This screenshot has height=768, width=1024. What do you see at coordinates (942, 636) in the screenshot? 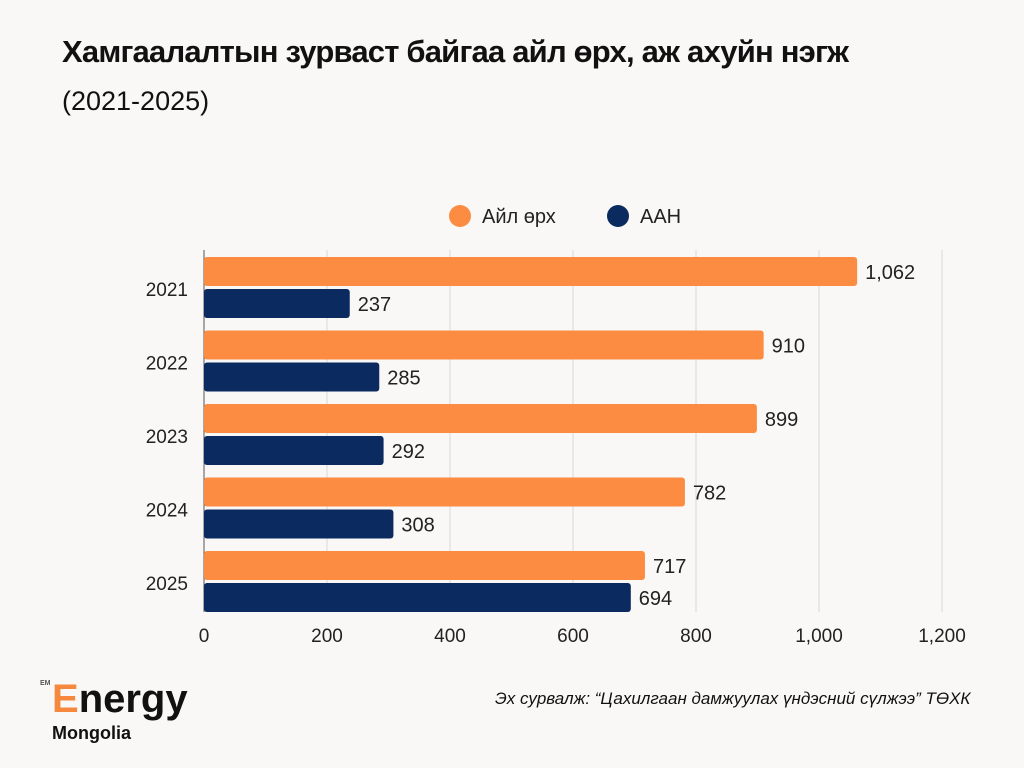
I see `x-tick-label: 1,200` at bounding box center [942, 636].